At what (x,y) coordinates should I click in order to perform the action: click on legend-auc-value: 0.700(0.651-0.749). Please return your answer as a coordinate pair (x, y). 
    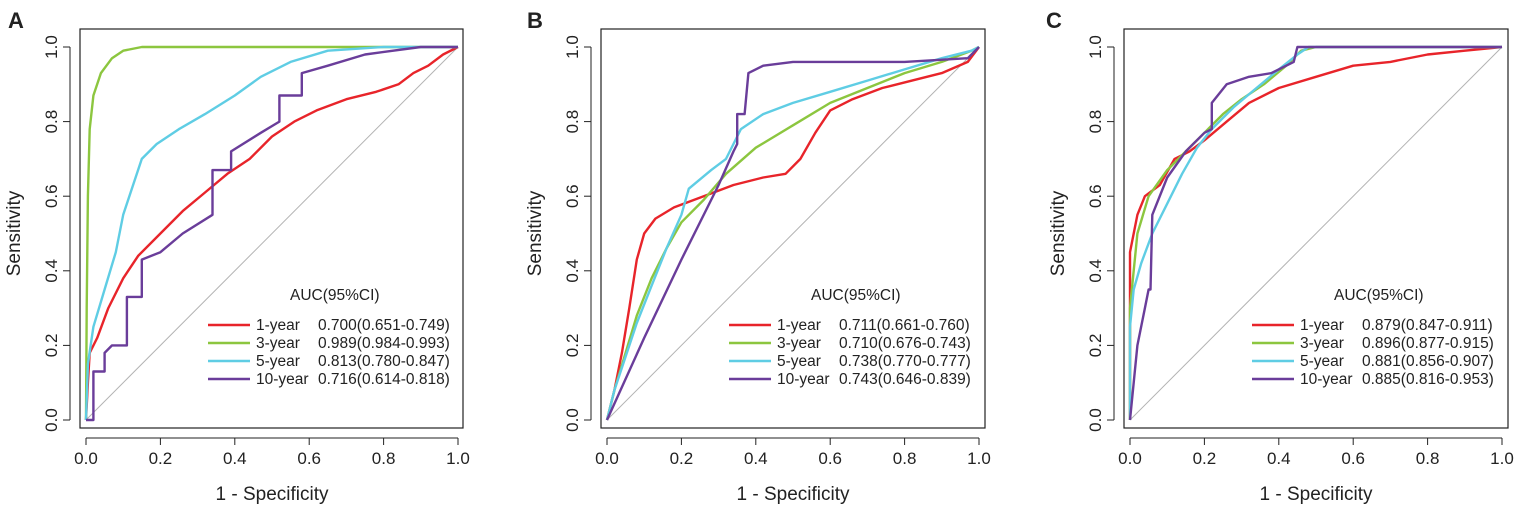
    Looking at the image, I should click on (384, 325).